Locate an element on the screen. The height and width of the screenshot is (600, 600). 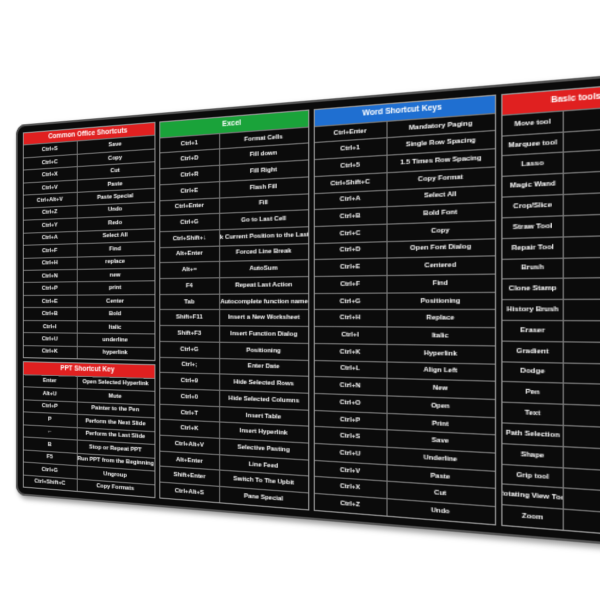
table-row: Ctrl+G Positioning is located at coordinates (404, 300).